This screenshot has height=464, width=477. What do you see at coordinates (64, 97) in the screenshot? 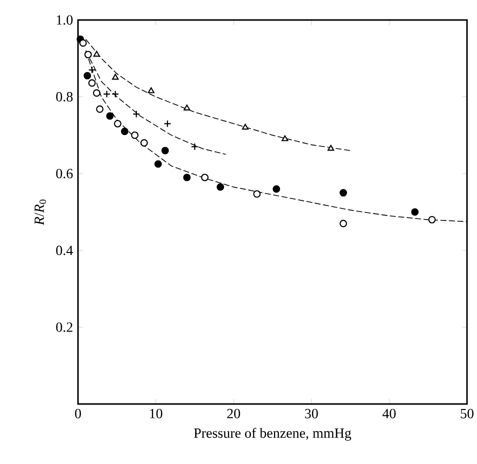
I see `y-tick-label: 0.8` at bounding box center [64, 97].